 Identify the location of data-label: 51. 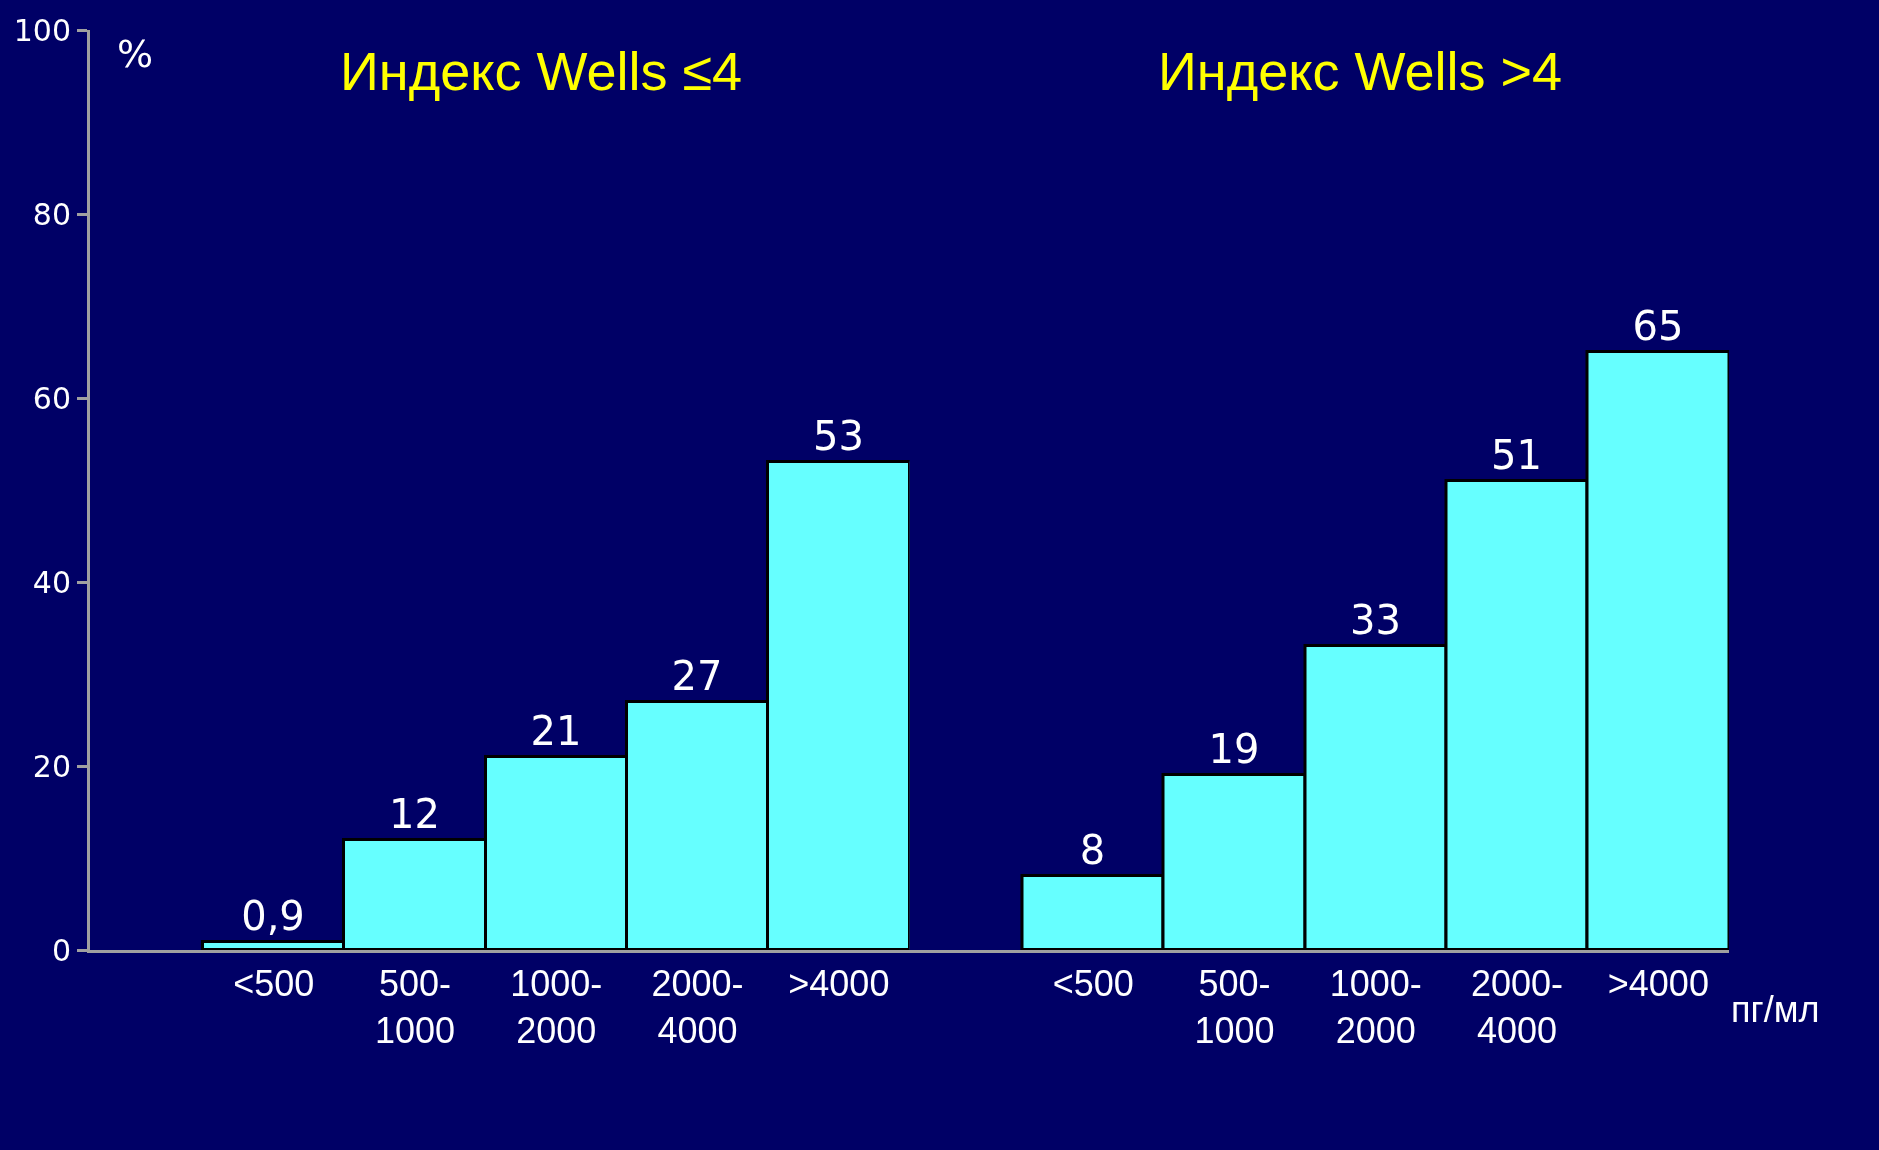
(1516, 454).